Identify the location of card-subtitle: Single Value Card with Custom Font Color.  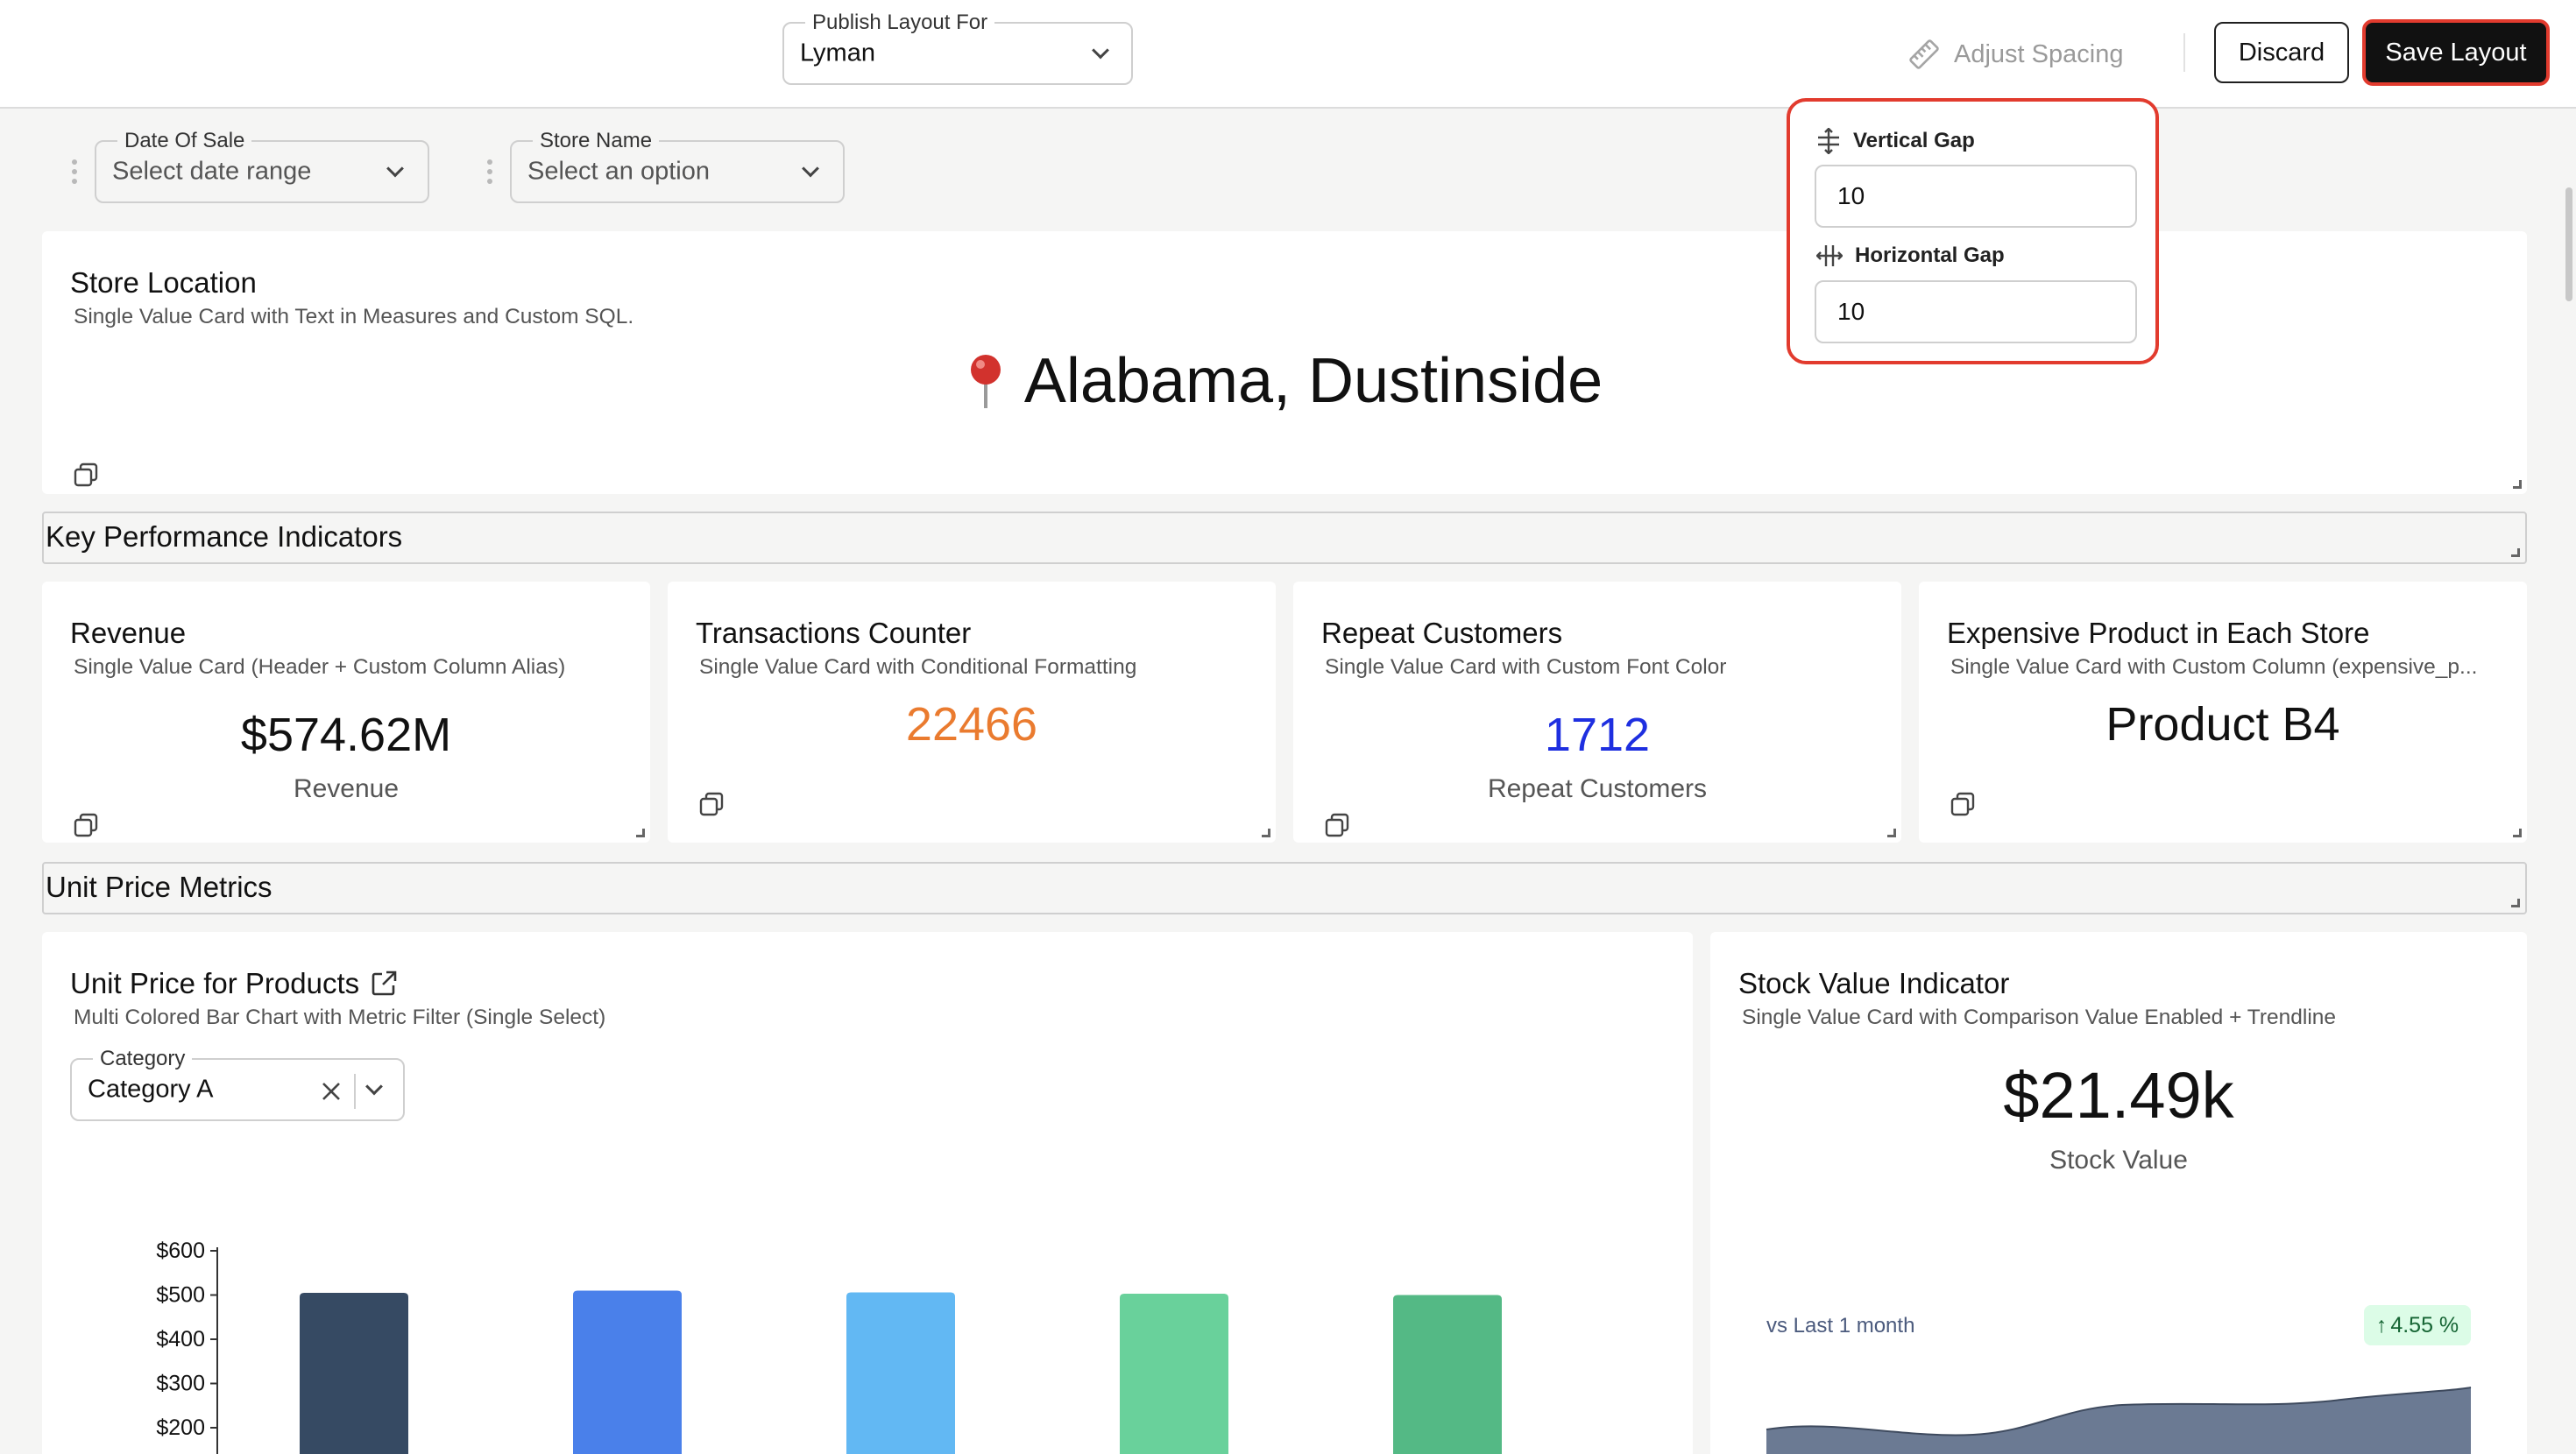
(1526, 667).